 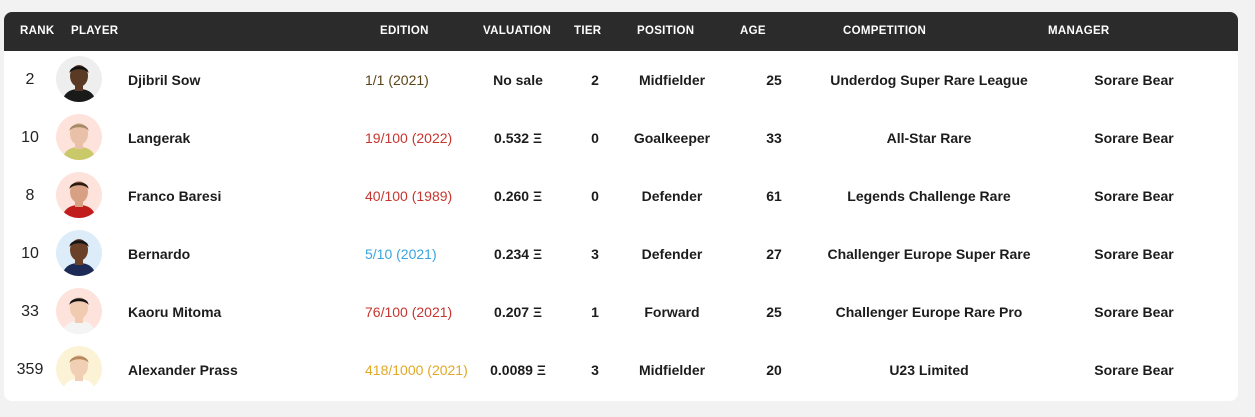 What do you see at coordinates (37, 31) in the screenshot?
I see `header-rank: RANK` at bounding box center [37, 31].